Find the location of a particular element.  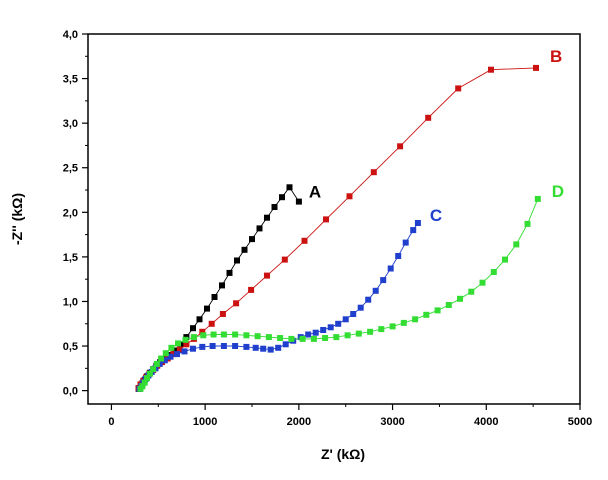

y-tick-label: 0,0 is located at coordinates (70, 392).